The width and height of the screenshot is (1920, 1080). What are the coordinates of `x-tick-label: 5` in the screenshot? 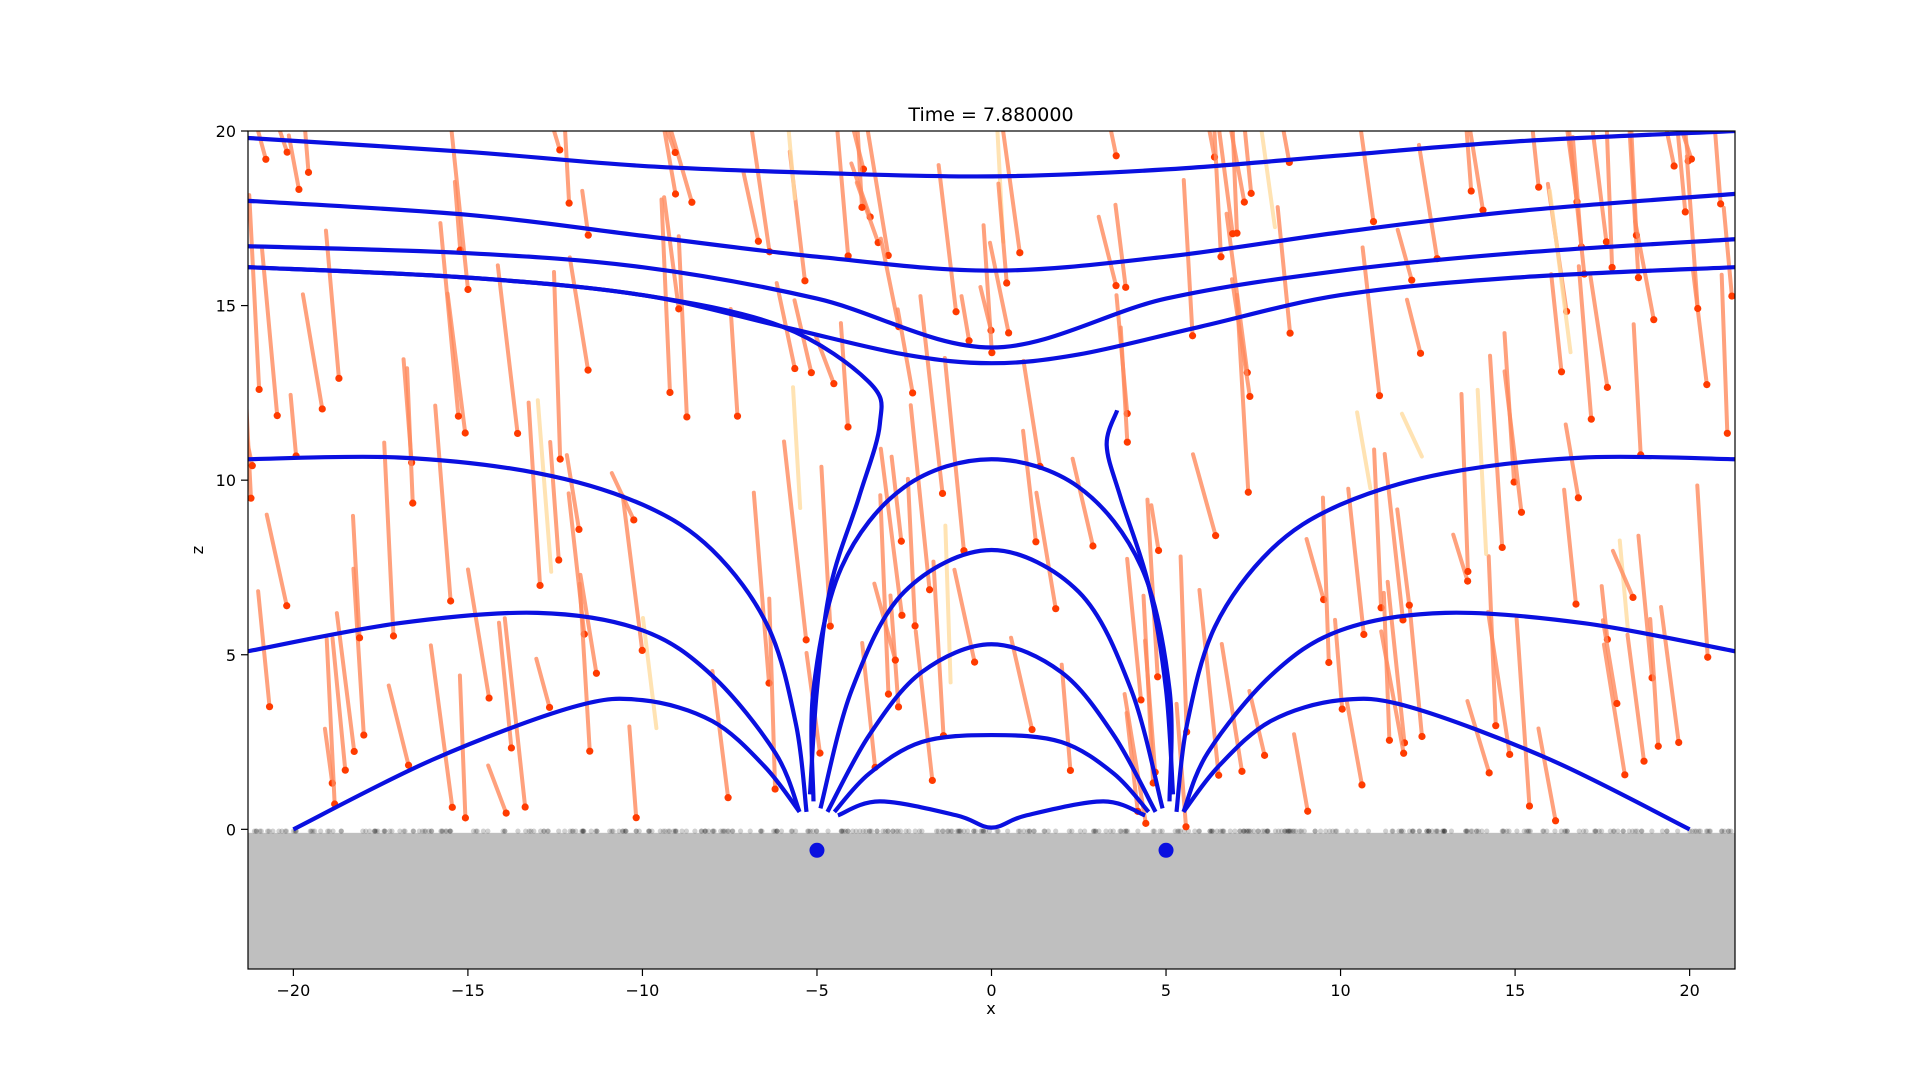 It's located at (1166, 990).